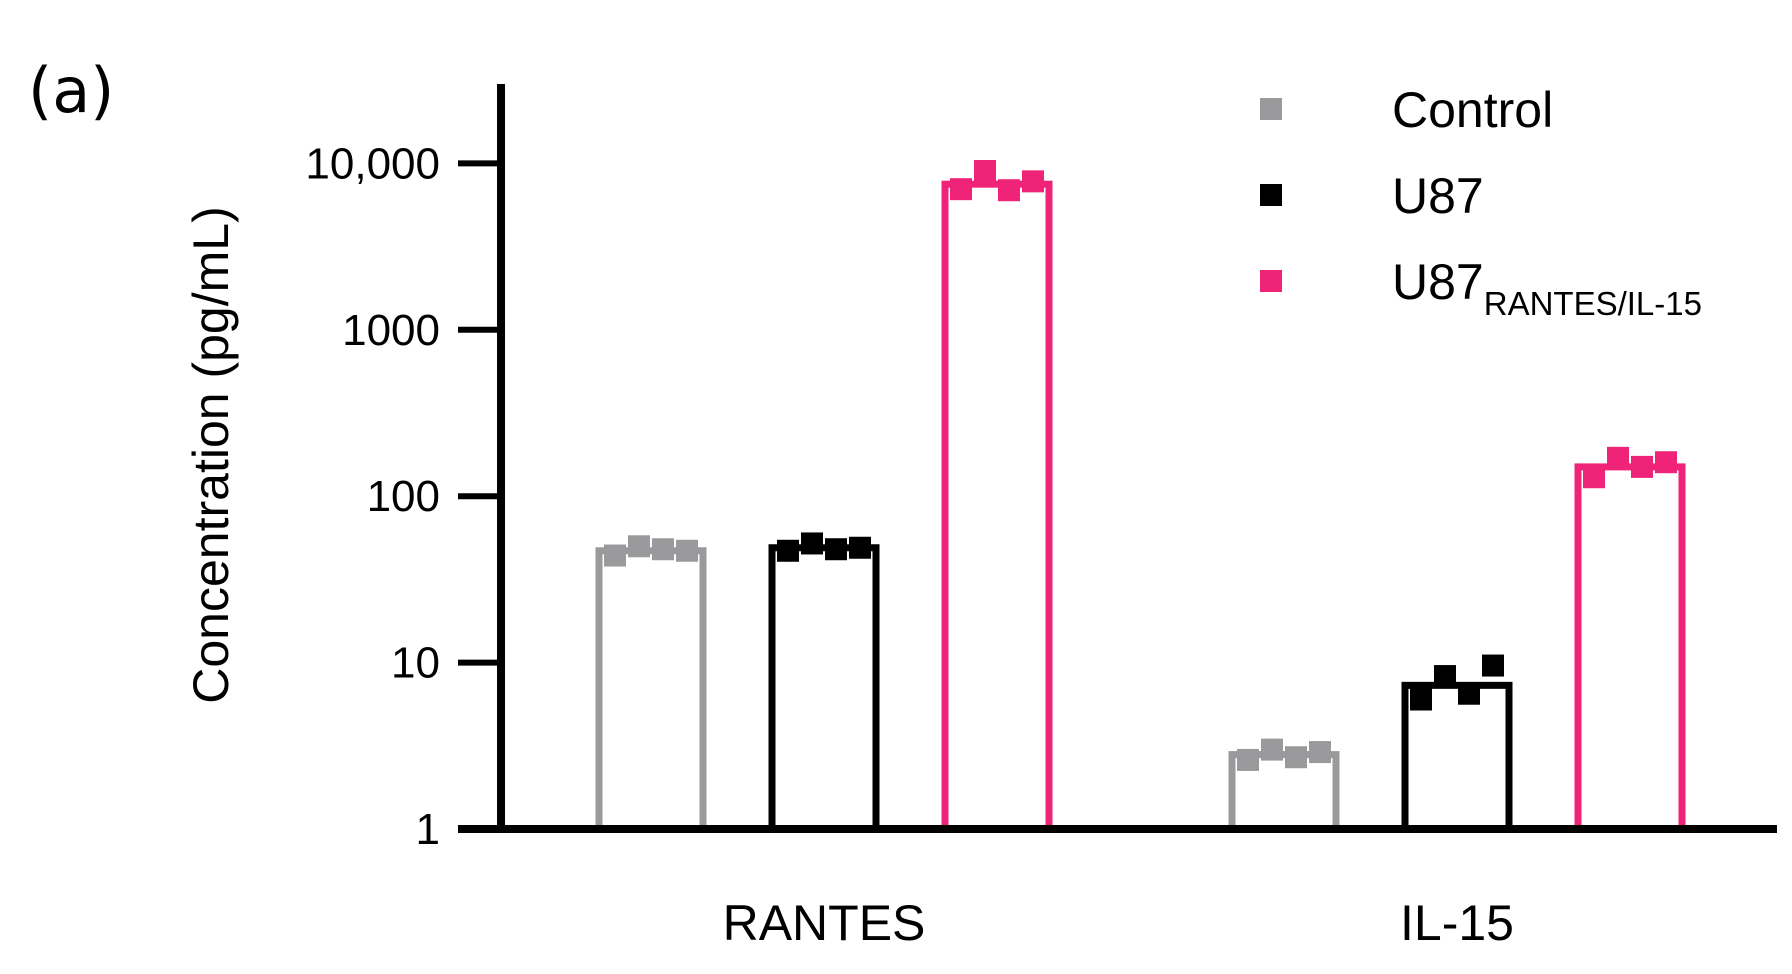 This screenshot has height=974, width=1792. I want to click on data-point-U87RANTES/IL-15-IL-15-4, so click(1666, 462).